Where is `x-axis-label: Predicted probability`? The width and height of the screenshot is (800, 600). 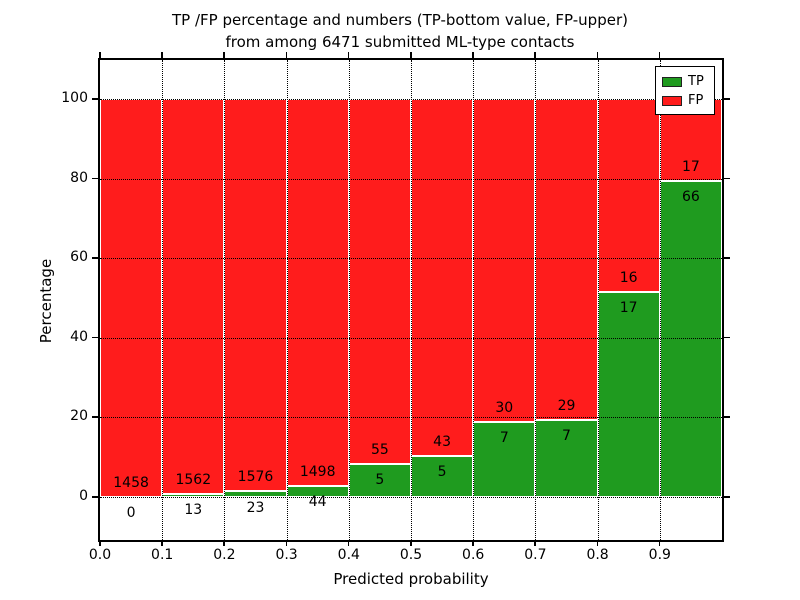 x-axis-label: Predicted probability is located at coordinates (411, 579).